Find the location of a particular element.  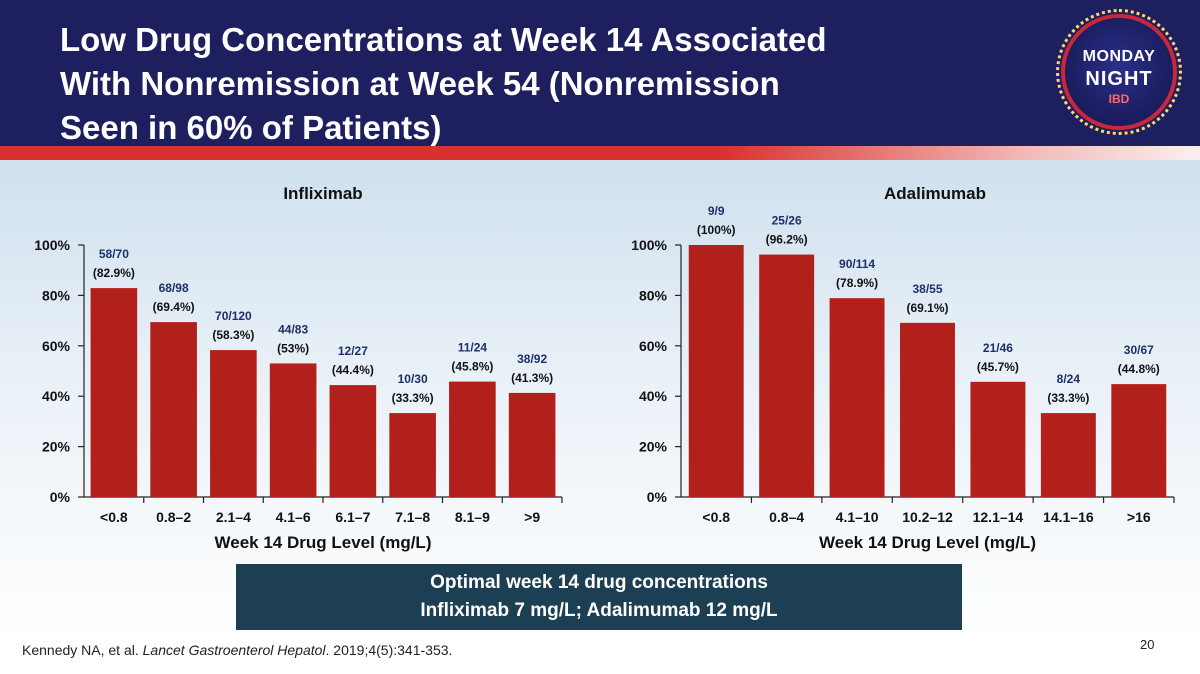

adalimumab-percent-label: (33.3%) is located at coordinates (1068, 398).